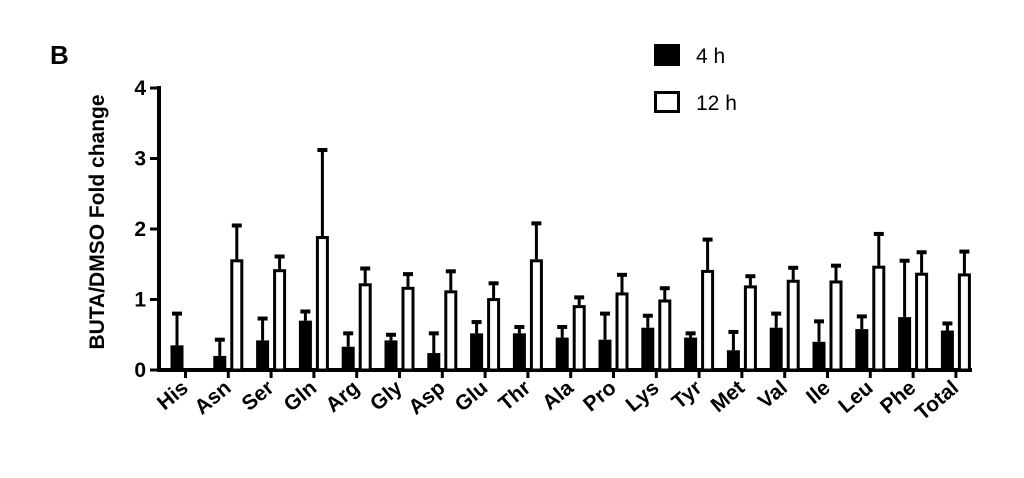  I want to click on x-tick-label: Asn, so click(212, 397).